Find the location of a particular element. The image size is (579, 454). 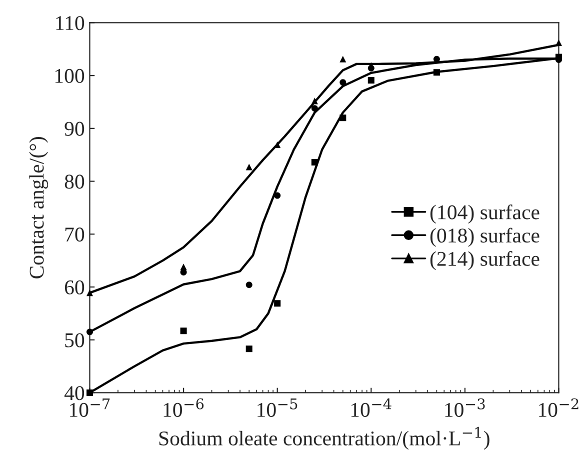

y-tick-label: 40 is located at coordinates (74, 393).